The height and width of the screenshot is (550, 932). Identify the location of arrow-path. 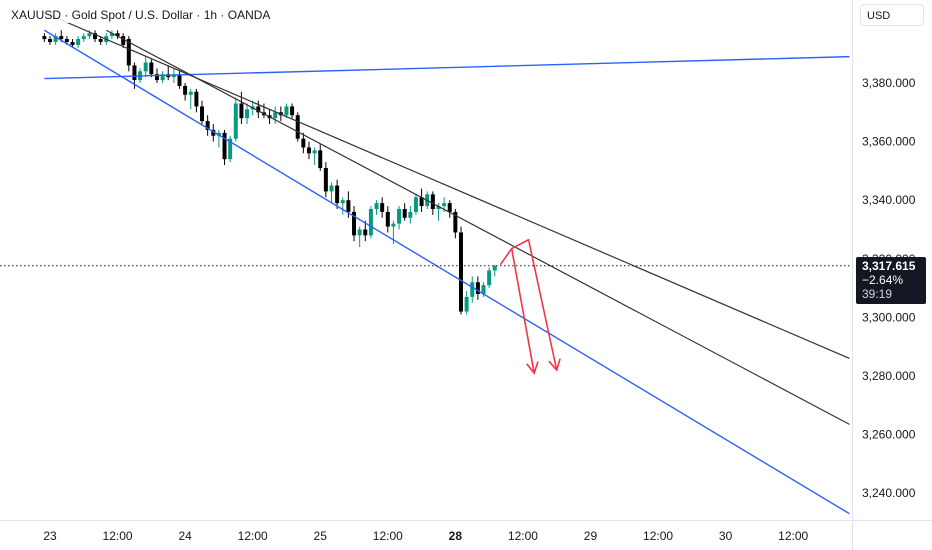
(534, 304).